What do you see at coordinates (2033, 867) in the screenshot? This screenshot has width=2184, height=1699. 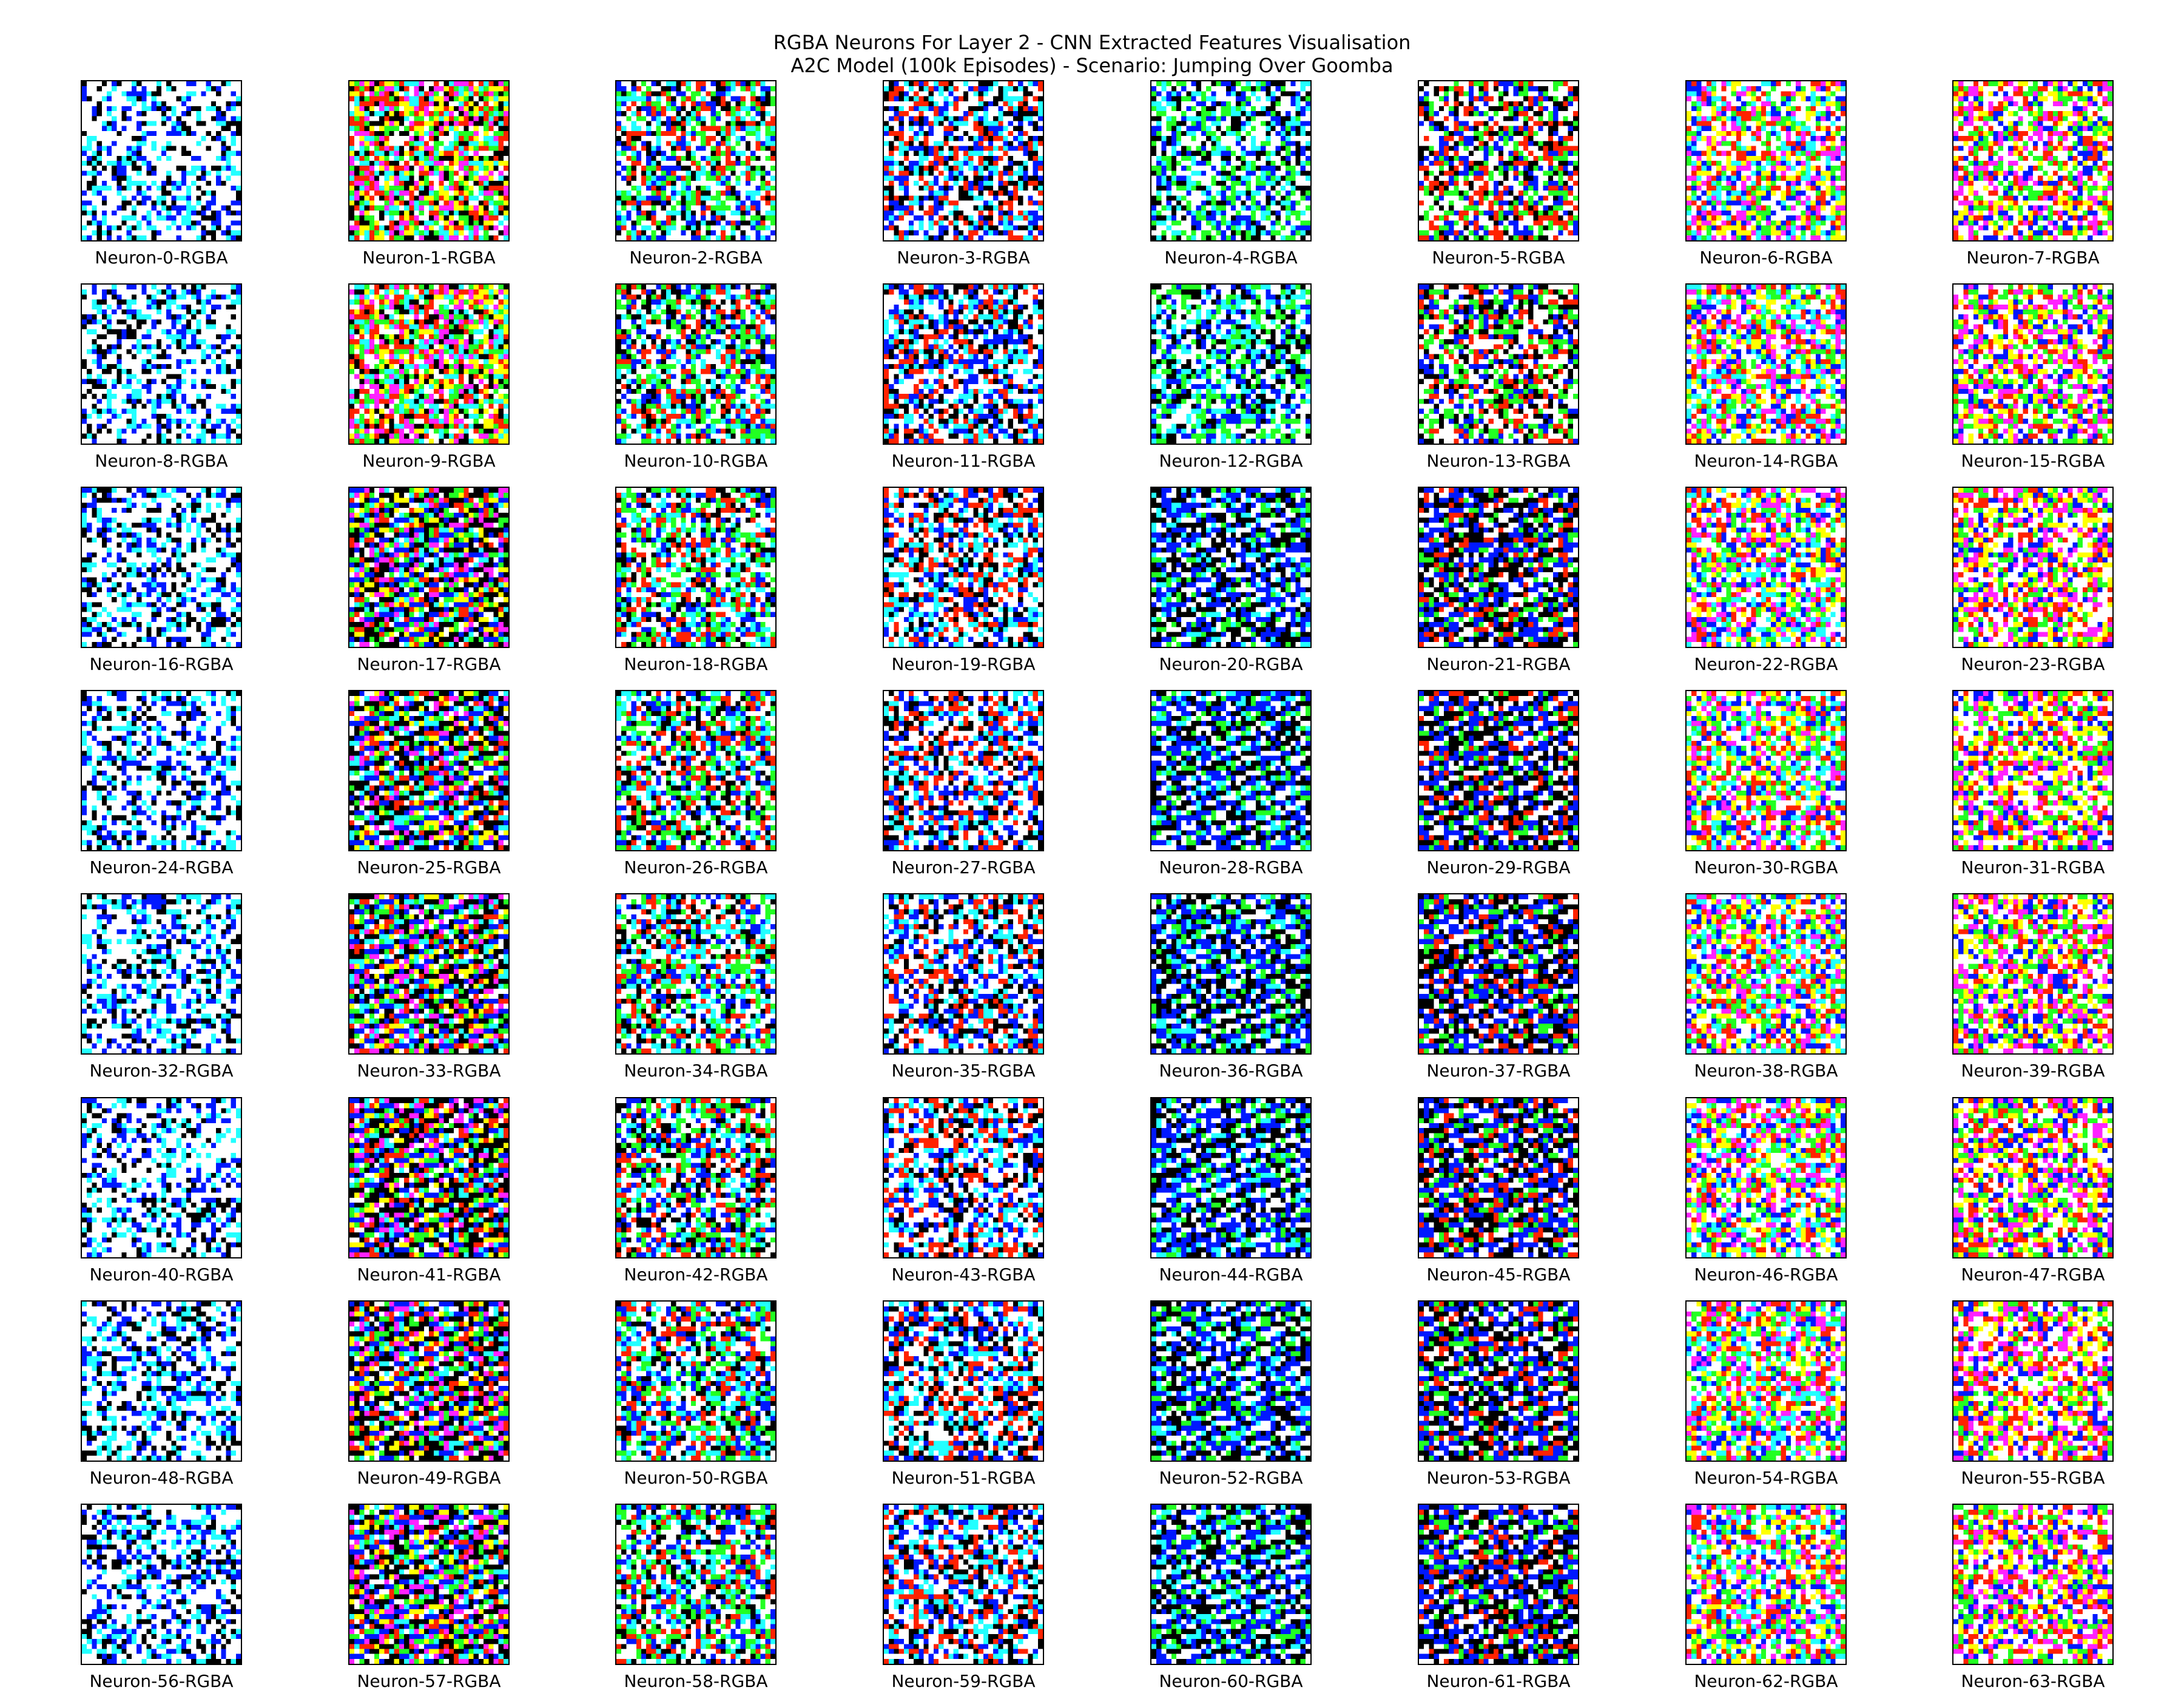 I see `neuron-panel-label: Neuron-31-RGBA` at bounding box center [2033, 867].